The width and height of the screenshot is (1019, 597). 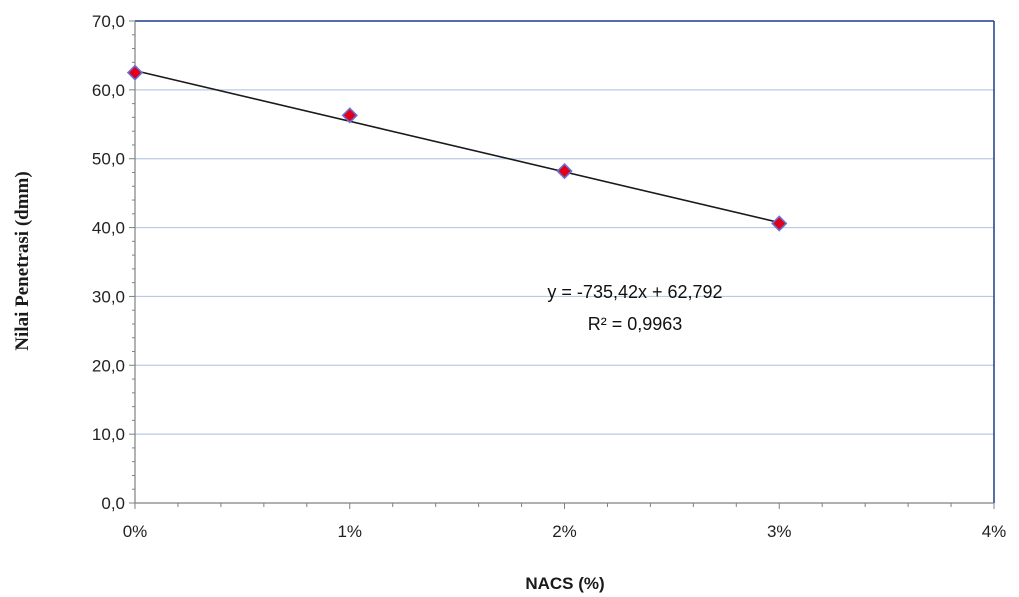 What do you see at coordinates (349, 531) in the screenshot?
I see `x-tick-label-1: 1%` at bounding box center [349, 531].